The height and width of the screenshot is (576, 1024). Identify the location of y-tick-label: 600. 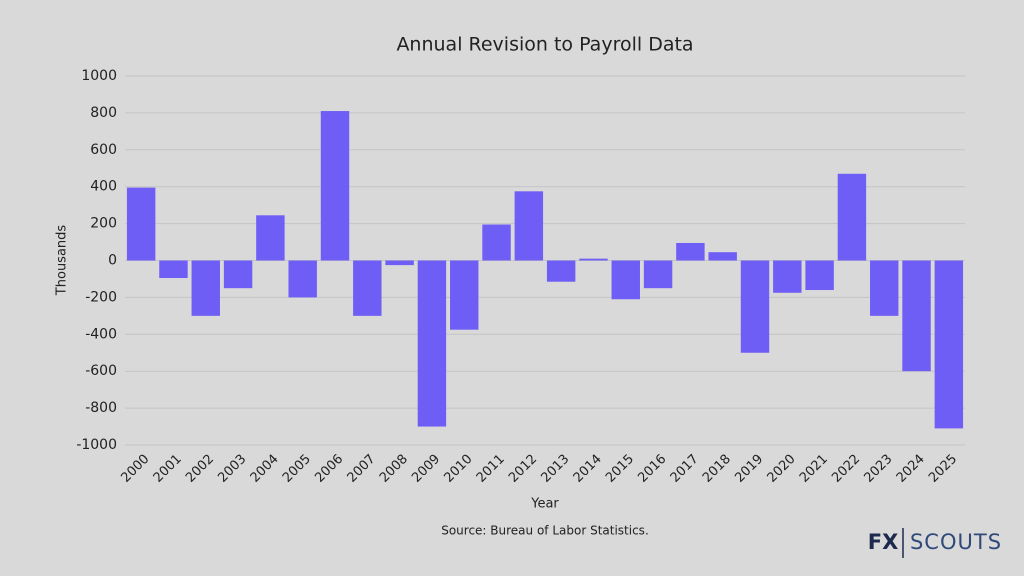
(103, 150).